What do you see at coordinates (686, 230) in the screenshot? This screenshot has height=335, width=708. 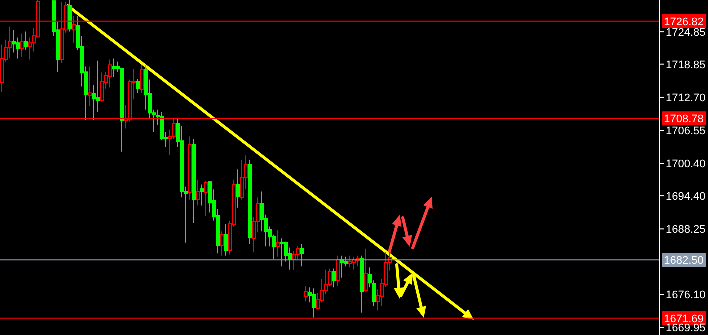 I see `y-tick-label: 1688.25` at bounding box center [686, 230].